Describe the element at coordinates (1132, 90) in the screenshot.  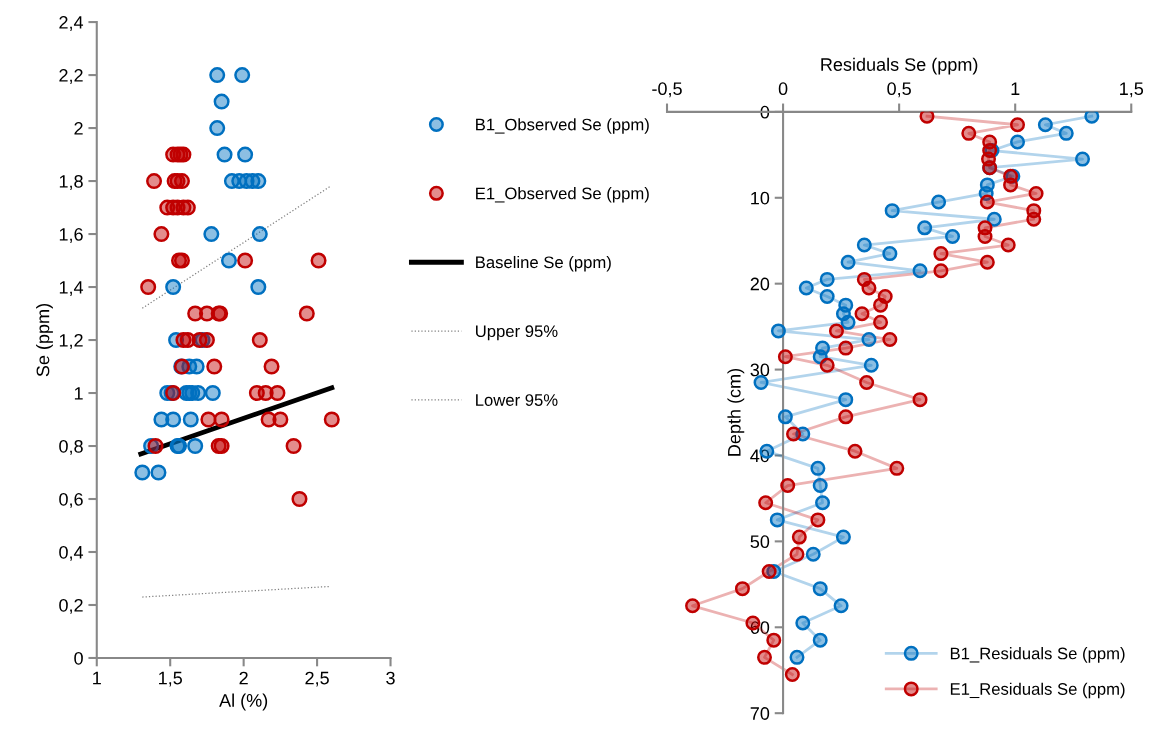
I see `x-tick-label: 1,5` at that location.